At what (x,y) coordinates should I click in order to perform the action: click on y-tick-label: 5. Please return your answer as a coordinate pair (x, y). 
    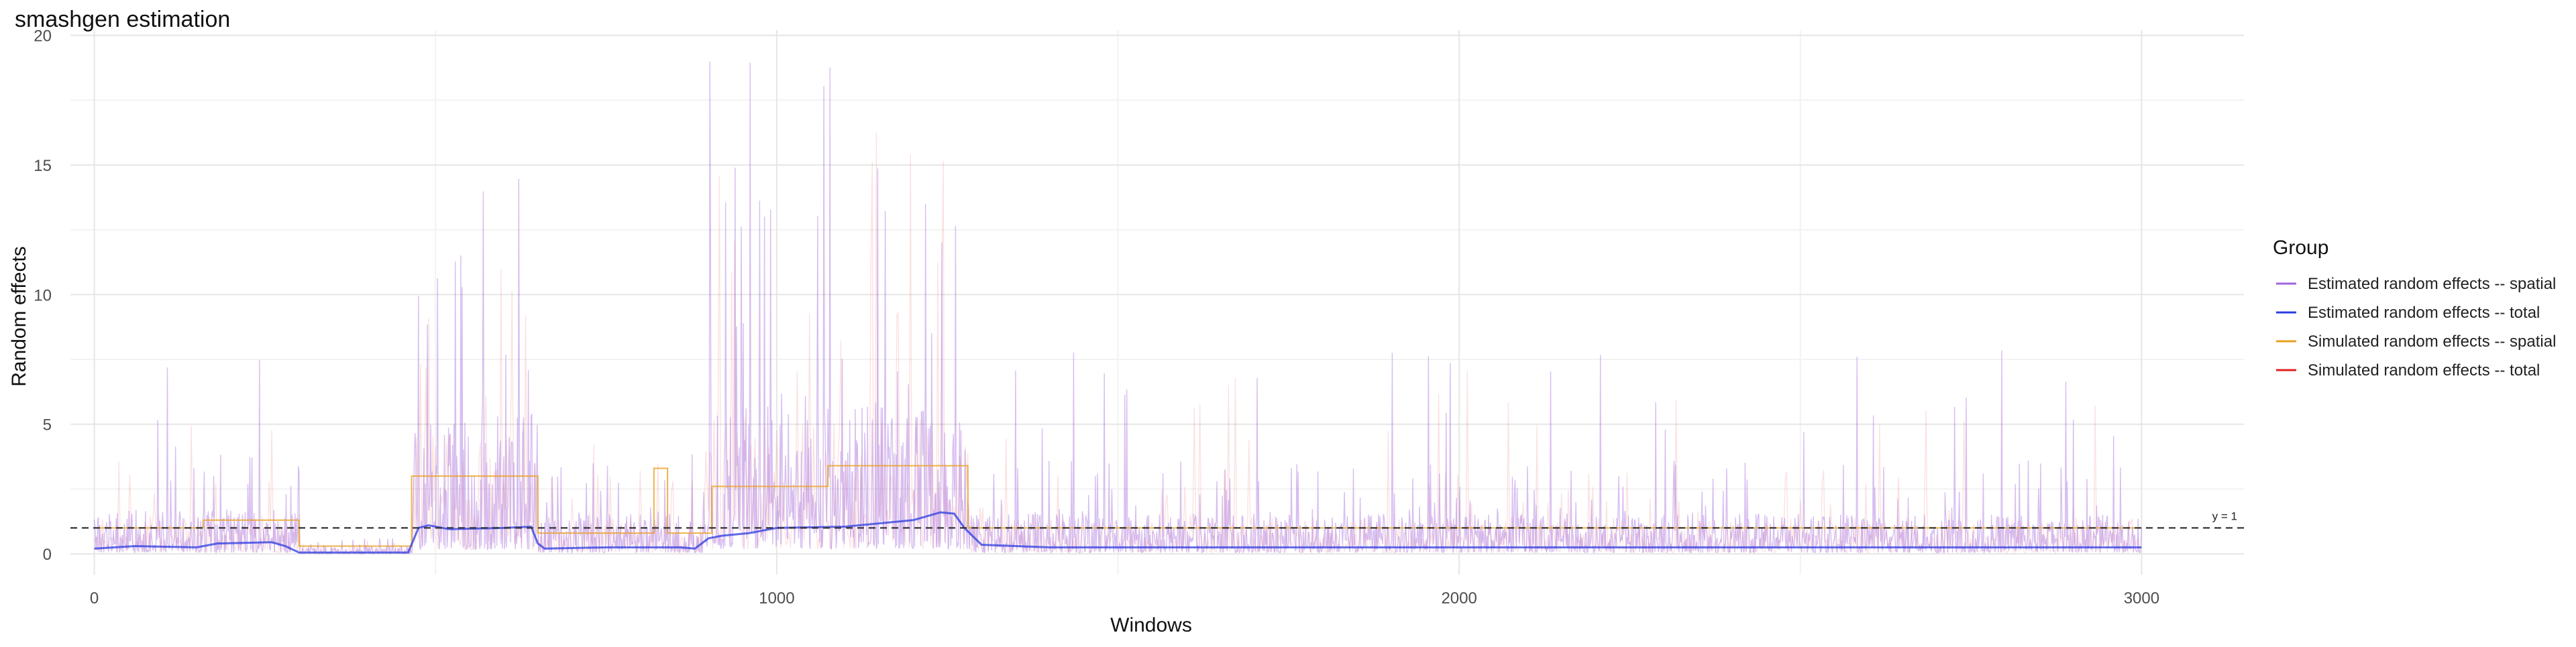
    Looking at the image, I should click on (47, 425).